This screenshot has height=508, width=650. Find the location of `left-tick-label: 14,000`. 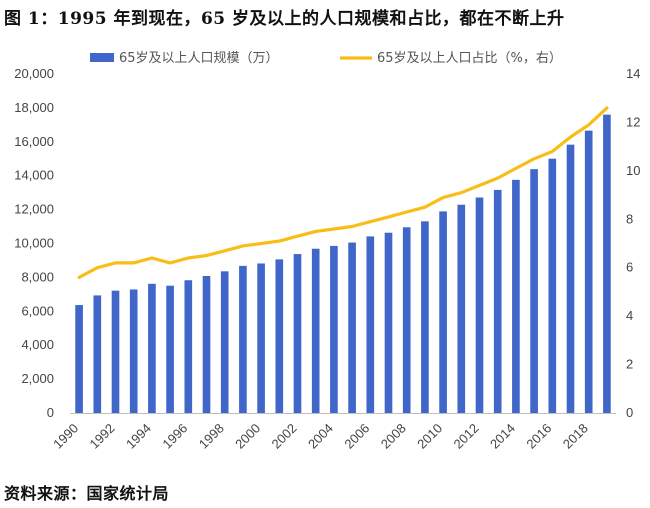

left-tick-label: 14,000 is located at coordinates (34, 175).